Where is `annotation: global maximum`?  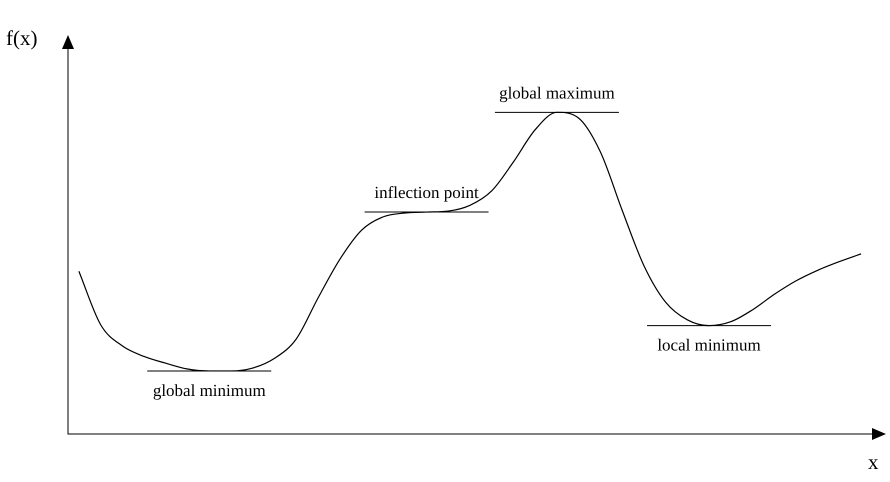
annotation: global maximum is located at coordinates (557, 92).